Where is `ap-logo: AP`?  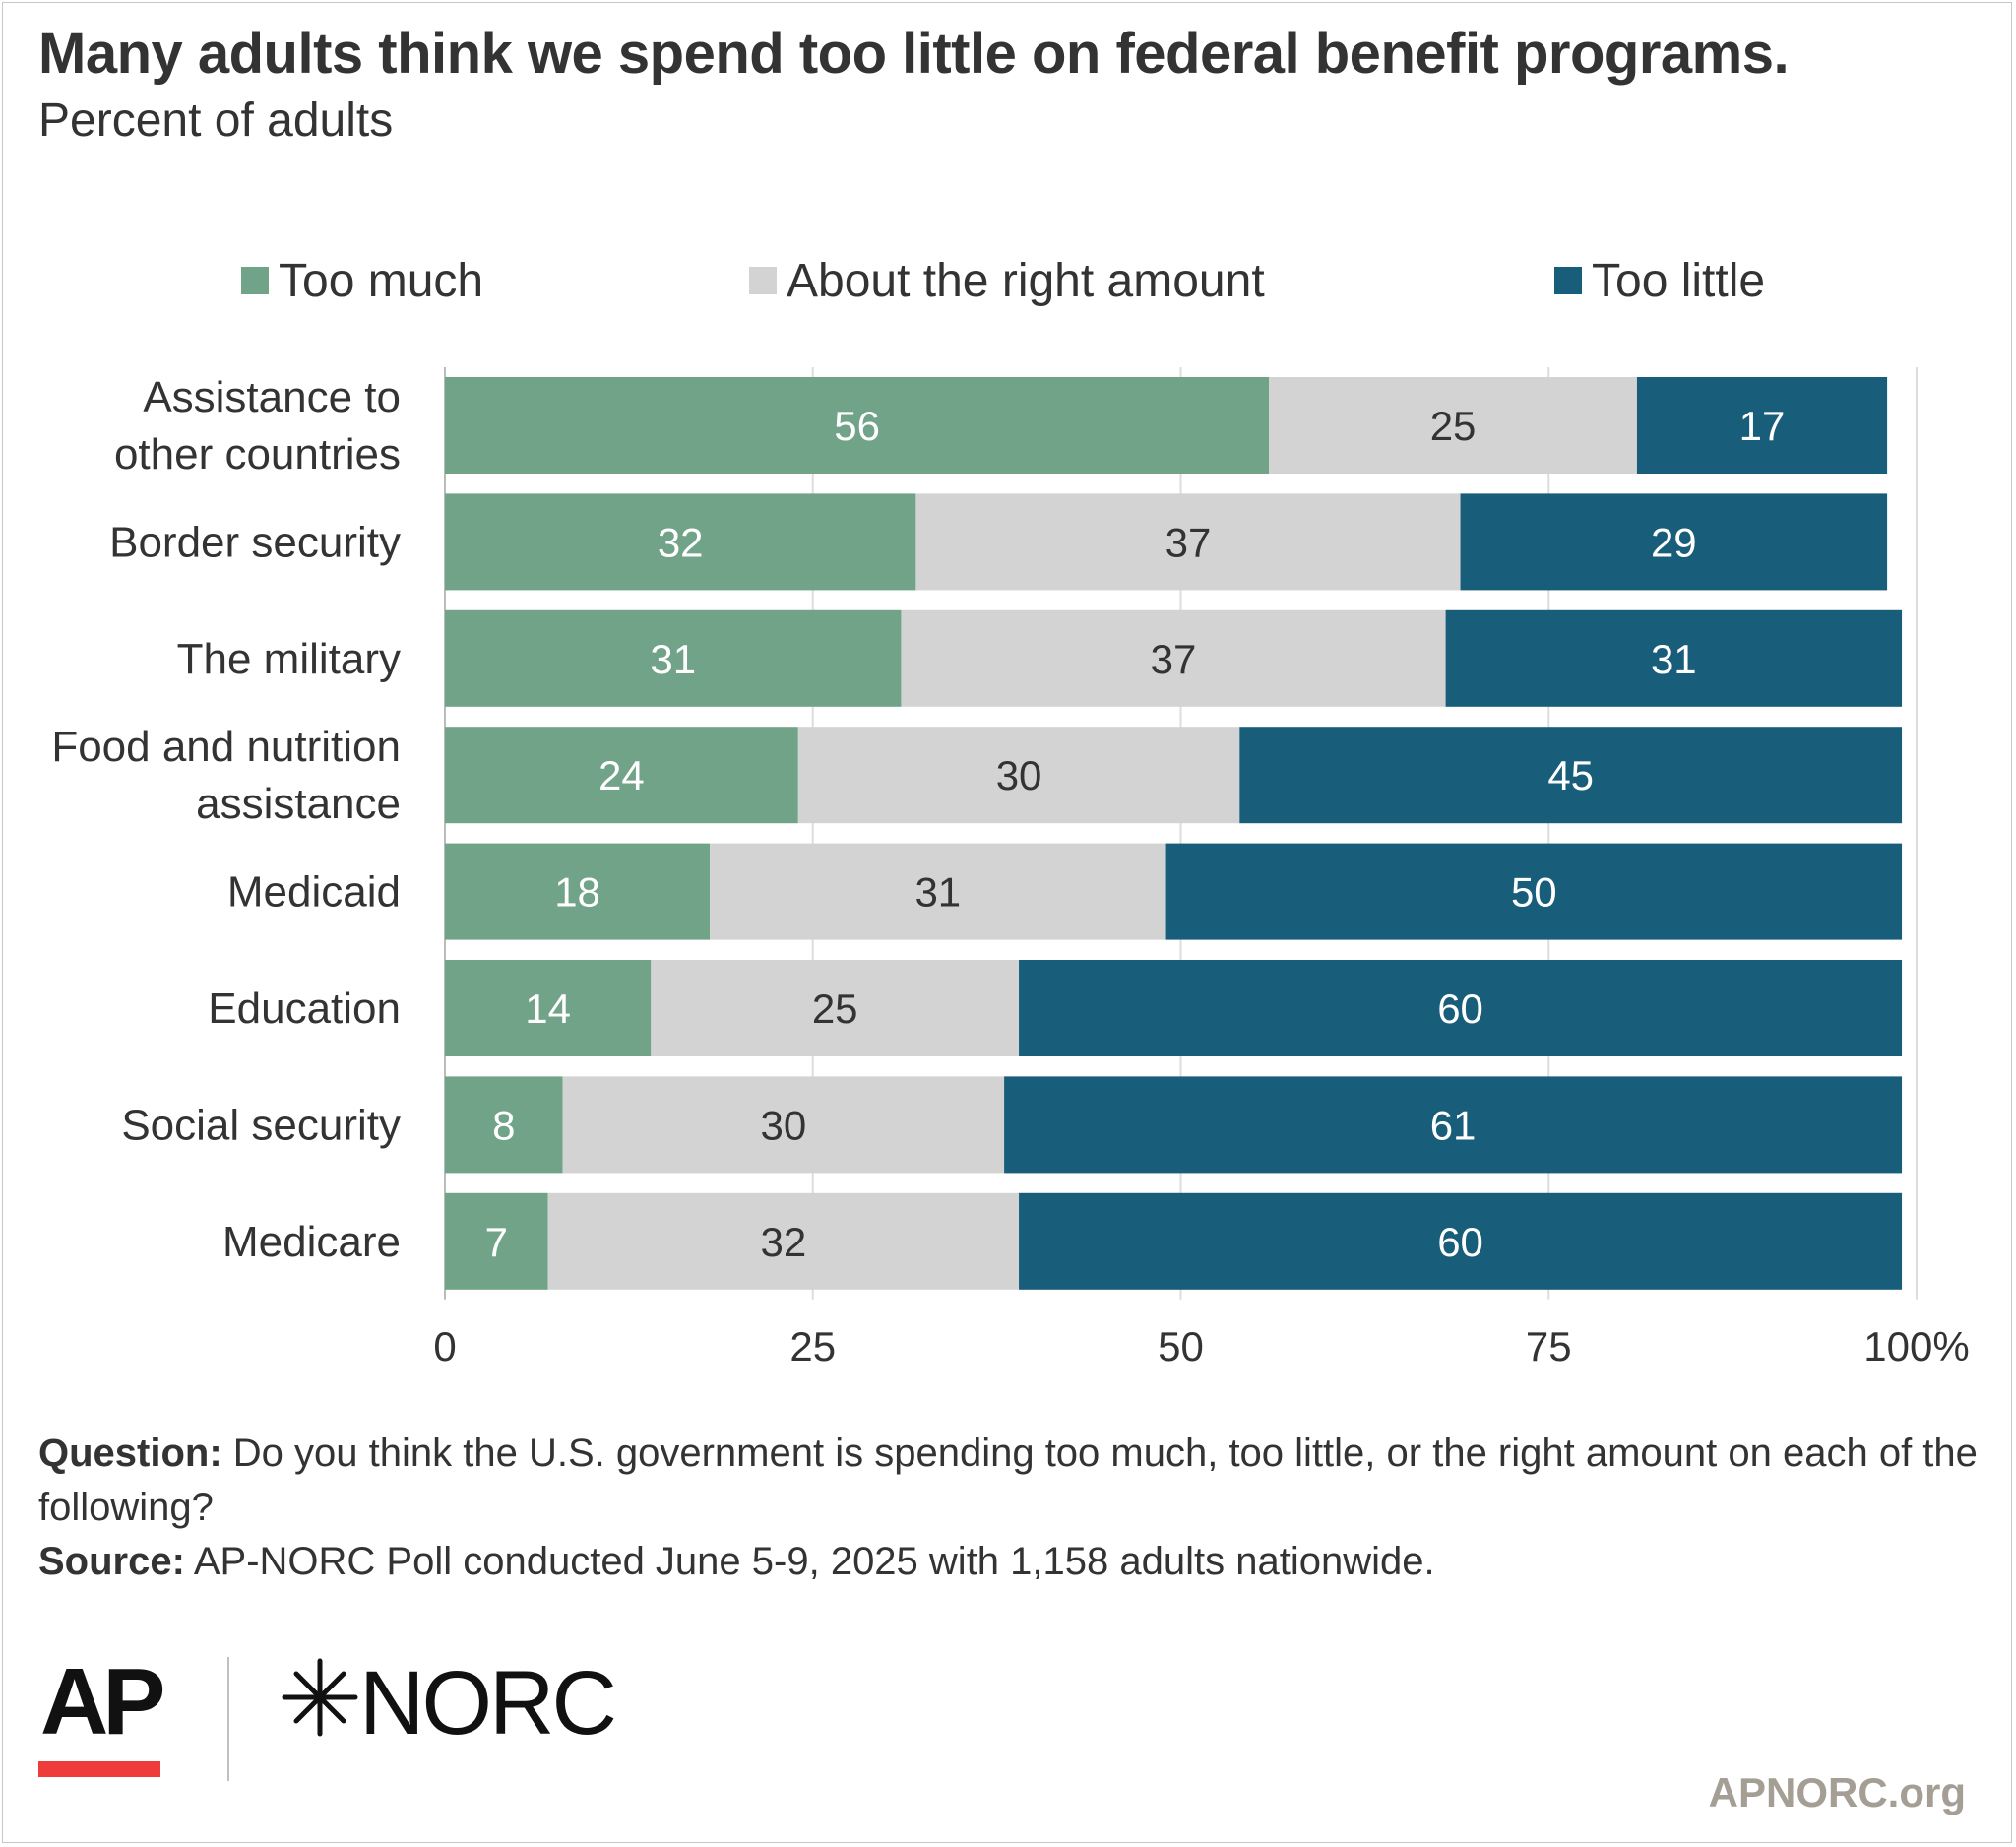 ap-logo: AP is located at coordinates (102, 1713).